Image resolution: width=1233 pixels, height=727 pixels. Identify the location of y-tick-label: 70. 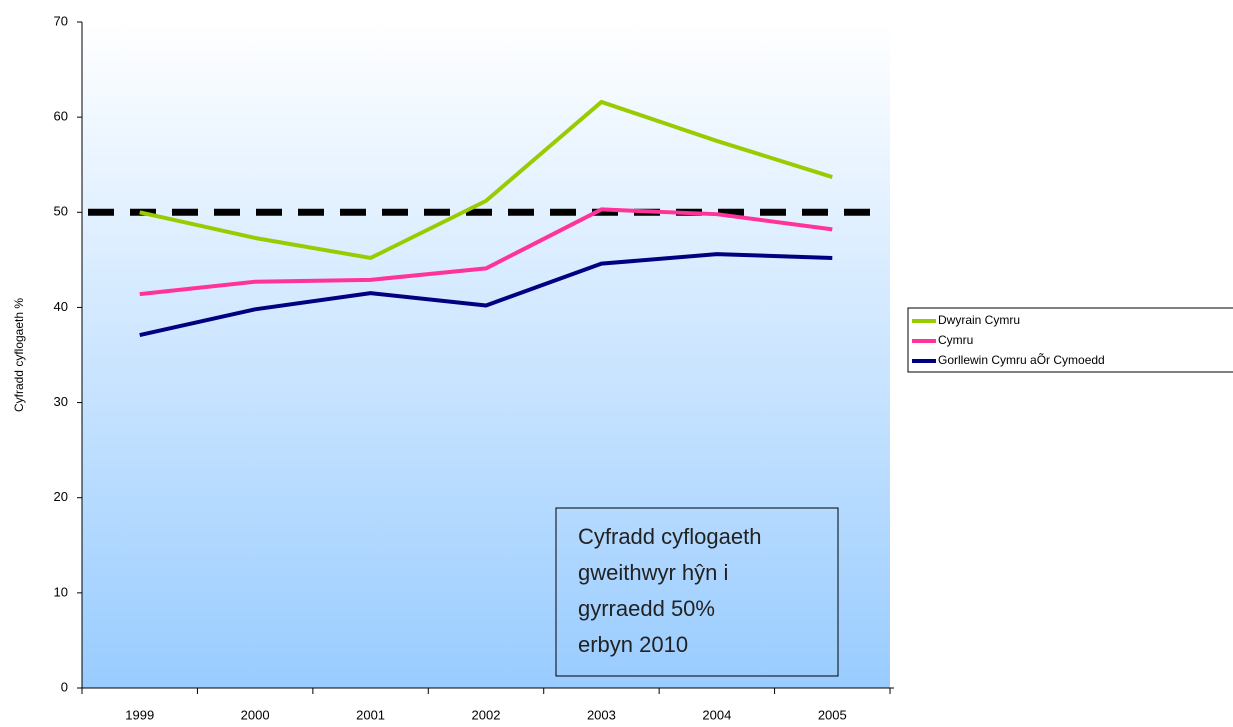
(61, 20).